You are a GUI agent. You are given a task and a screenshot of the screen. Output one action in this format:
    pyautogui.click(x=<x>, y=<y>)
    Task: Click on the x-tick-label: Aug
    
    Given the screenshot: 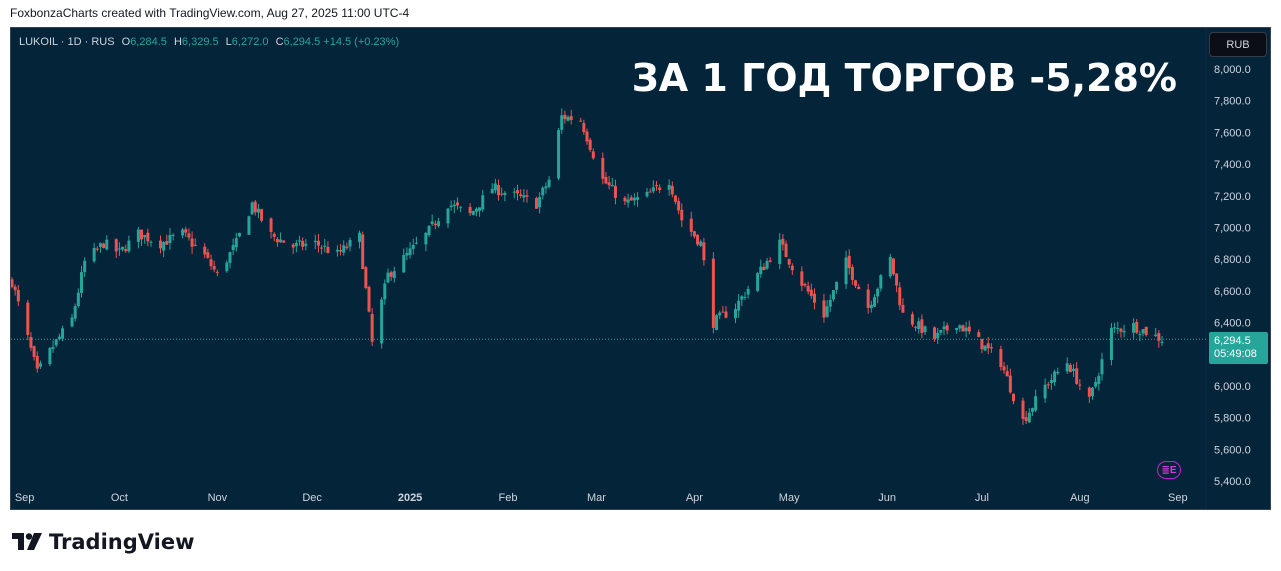 What is the action you would take?
    pyautogui.click(x=1080, y=498)
    